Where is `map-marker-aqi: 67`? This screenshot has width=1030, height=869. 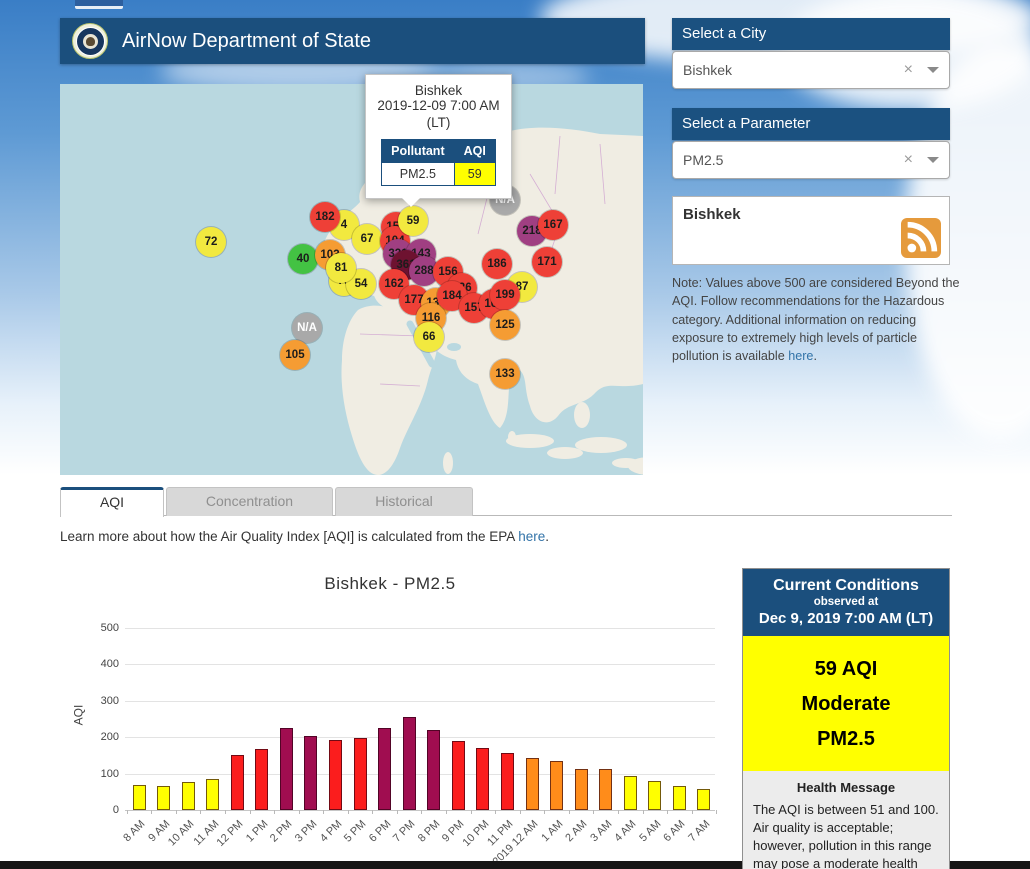 map-marker-aqi: 67 is located at coordinates (367, 239).